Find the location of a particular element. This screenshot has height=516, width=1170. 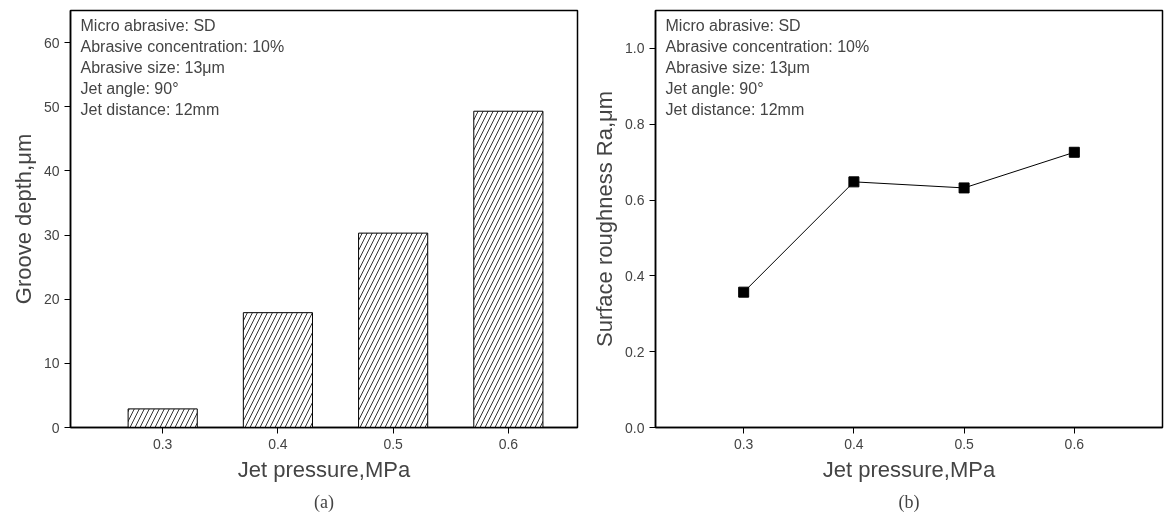

y-tick-label: 0.8 is located at coordinates (635, 124).